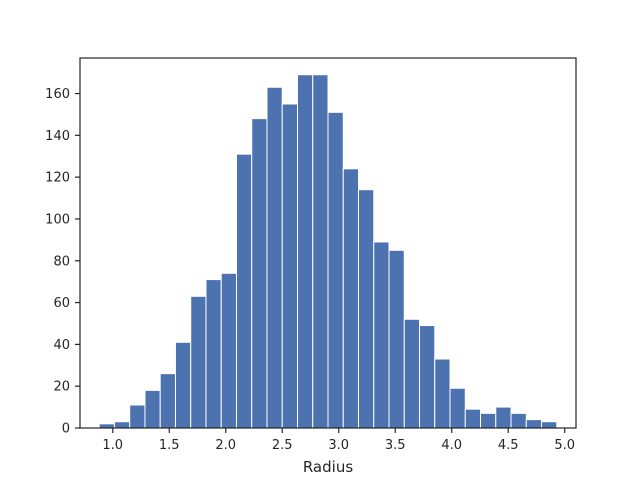  What do you see at coordinates (61, 345) in the screenshot?
I see `y-tick-label: 40` at bounding box center [61, 345].